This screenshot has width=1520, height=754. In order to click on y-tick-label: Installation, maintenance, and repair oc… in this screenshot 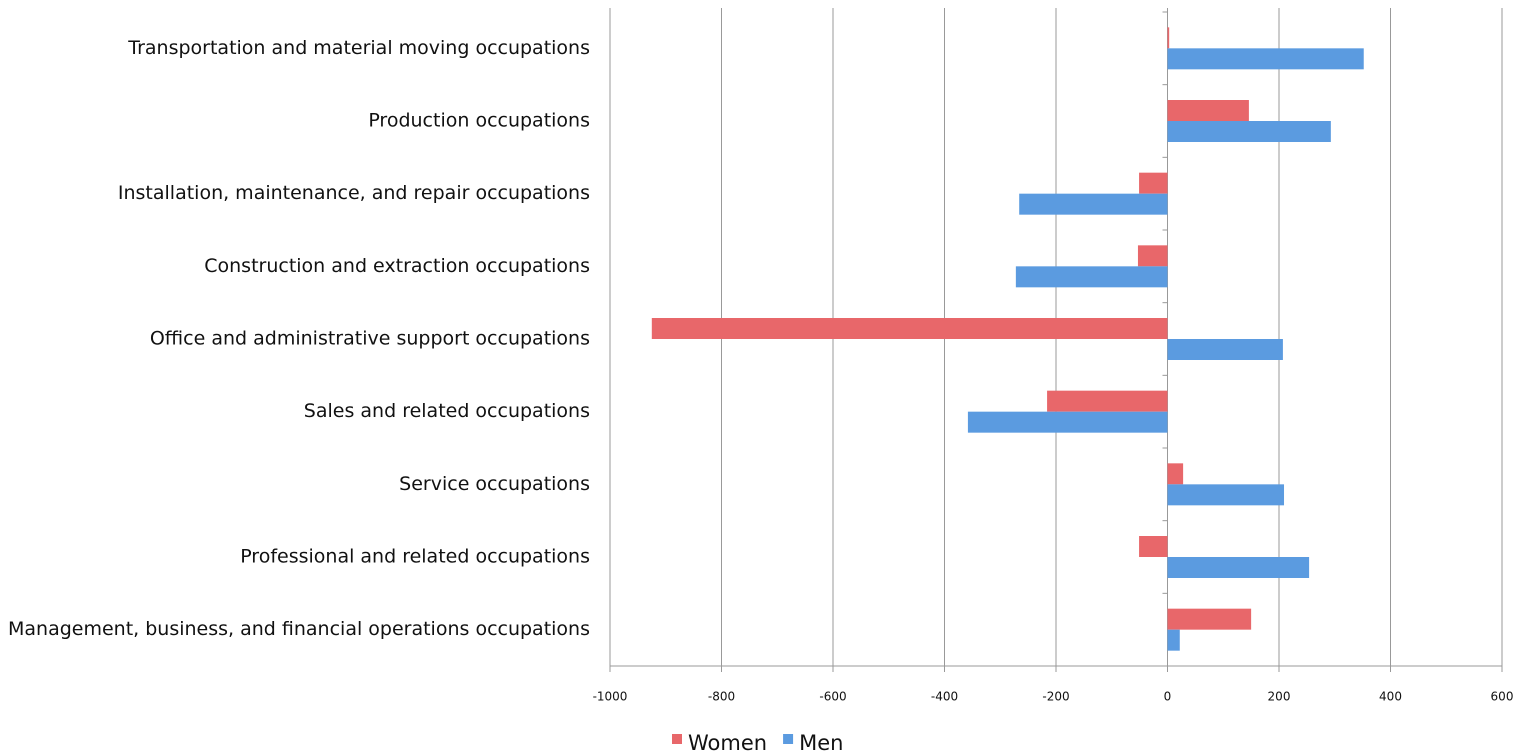, I will do `click(354, 193)`.